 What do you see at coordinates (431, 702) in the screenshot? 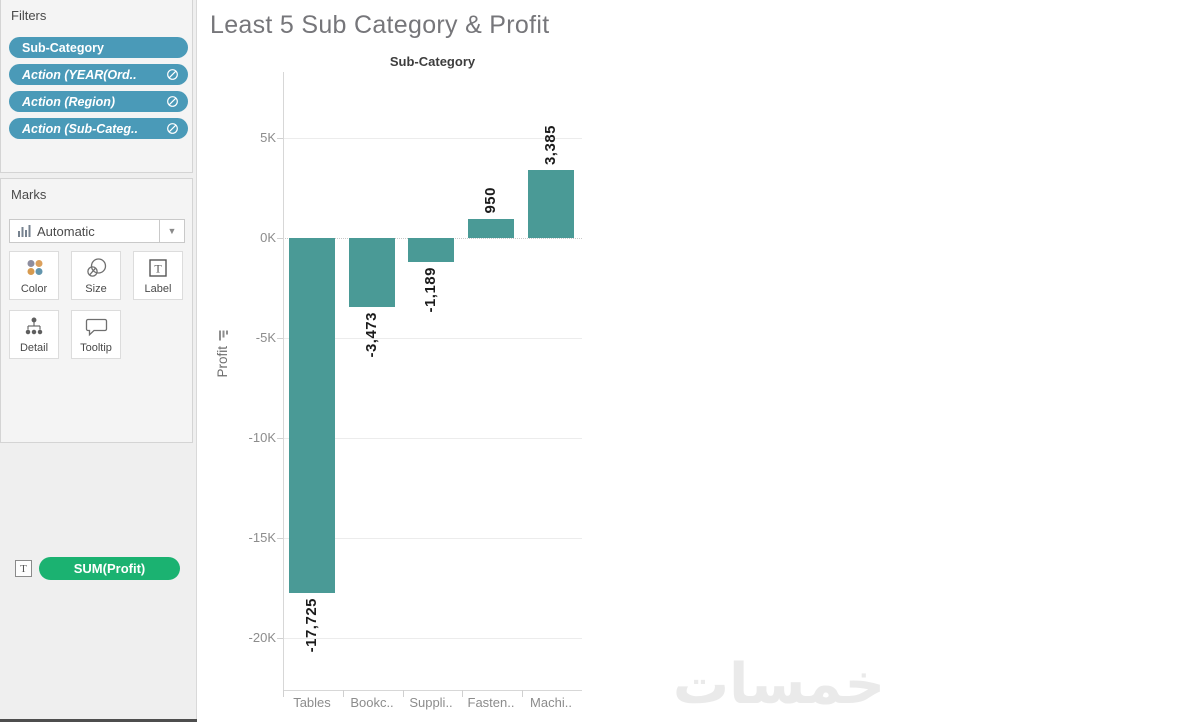
I see `category-label: Suppli..` at bounding box center [431, 702].